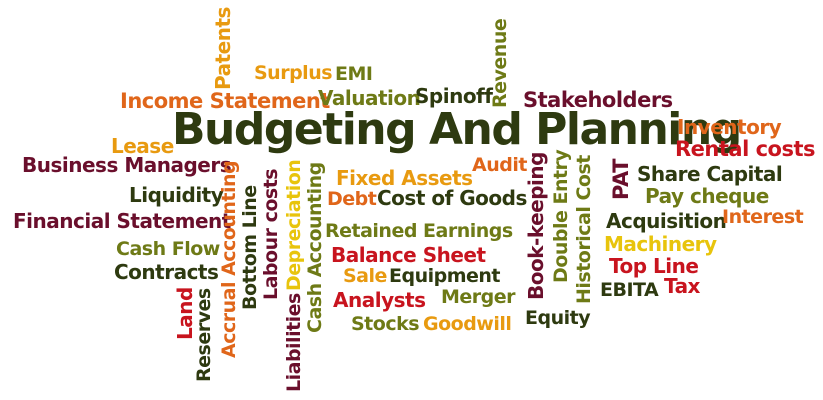 The width and height of the screenshot is (823, 400). I want to click on word-budgeting-and-planning: Budgeting And Planning, so click(457, 129).